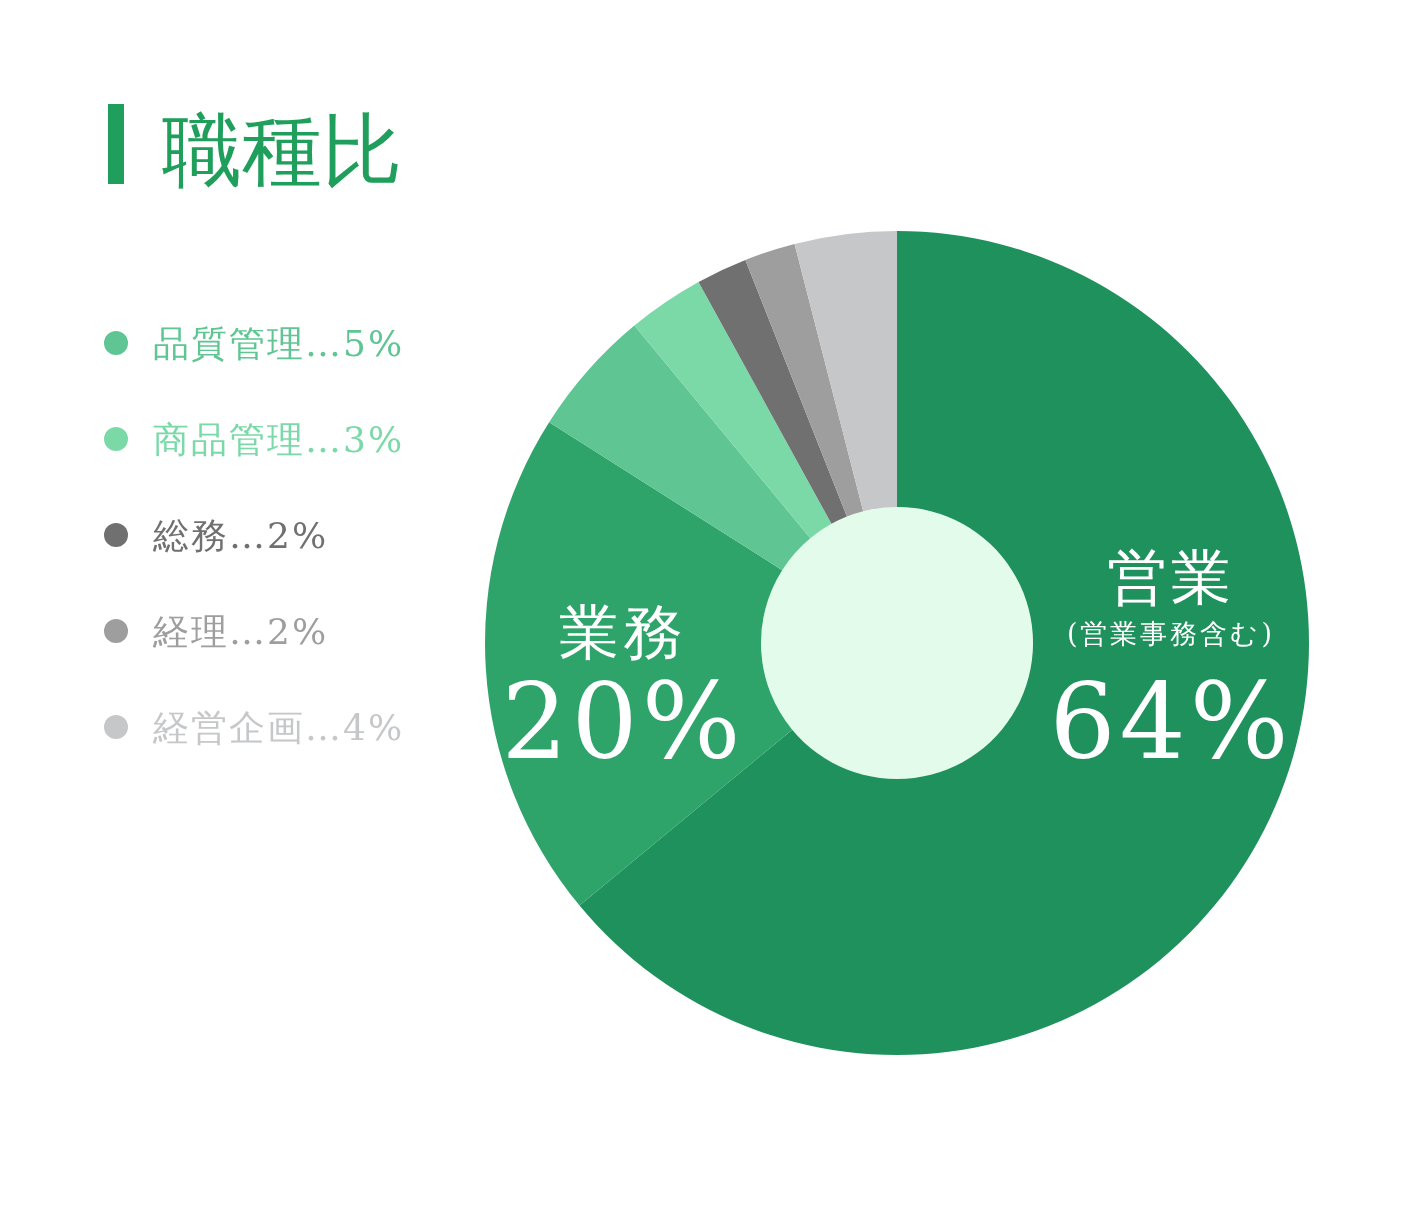  I want to click on chart-title: 職種比, so click(282, 150).